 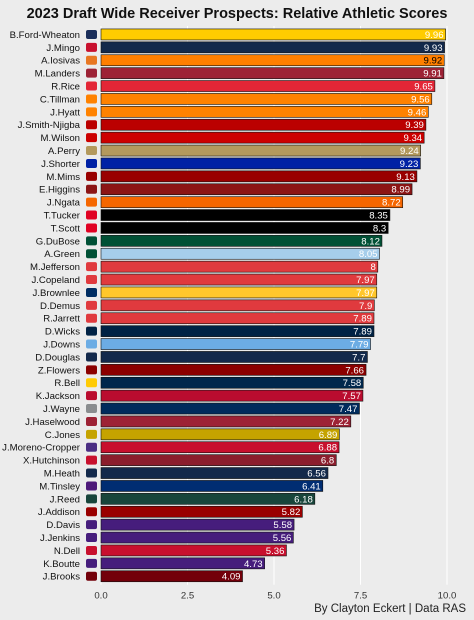 I want to click on value-label: 9.56, so click(x=420, y=99).